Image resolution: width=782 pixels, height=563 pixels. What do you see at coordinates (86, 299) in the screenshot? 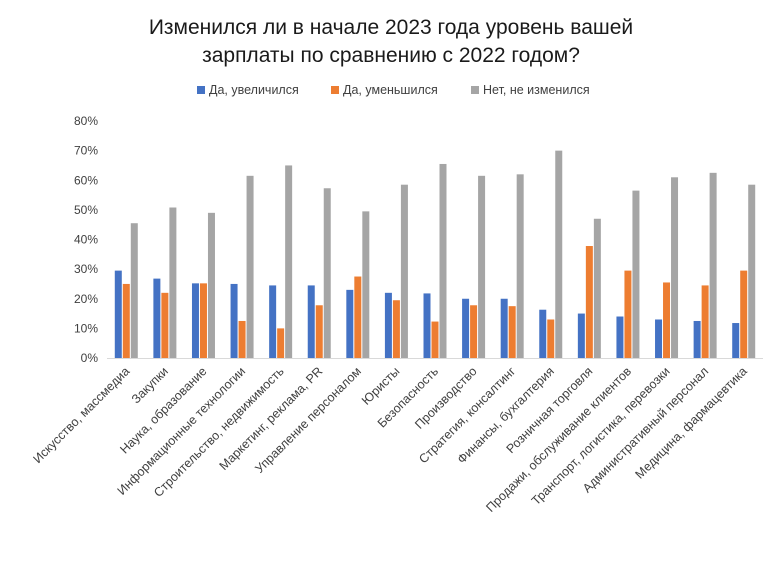
I see `y-tick-label: 20%` at bounding box center [86, 299].